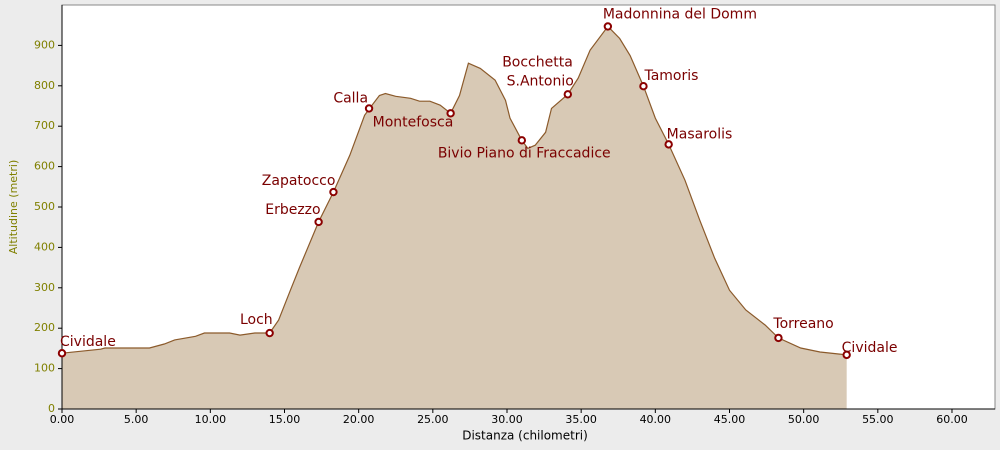  What do you see at coordinates (537, 62) in the screenshot?
I see `waypoint-label: Bocchetta` at bounding box center [537, 62].